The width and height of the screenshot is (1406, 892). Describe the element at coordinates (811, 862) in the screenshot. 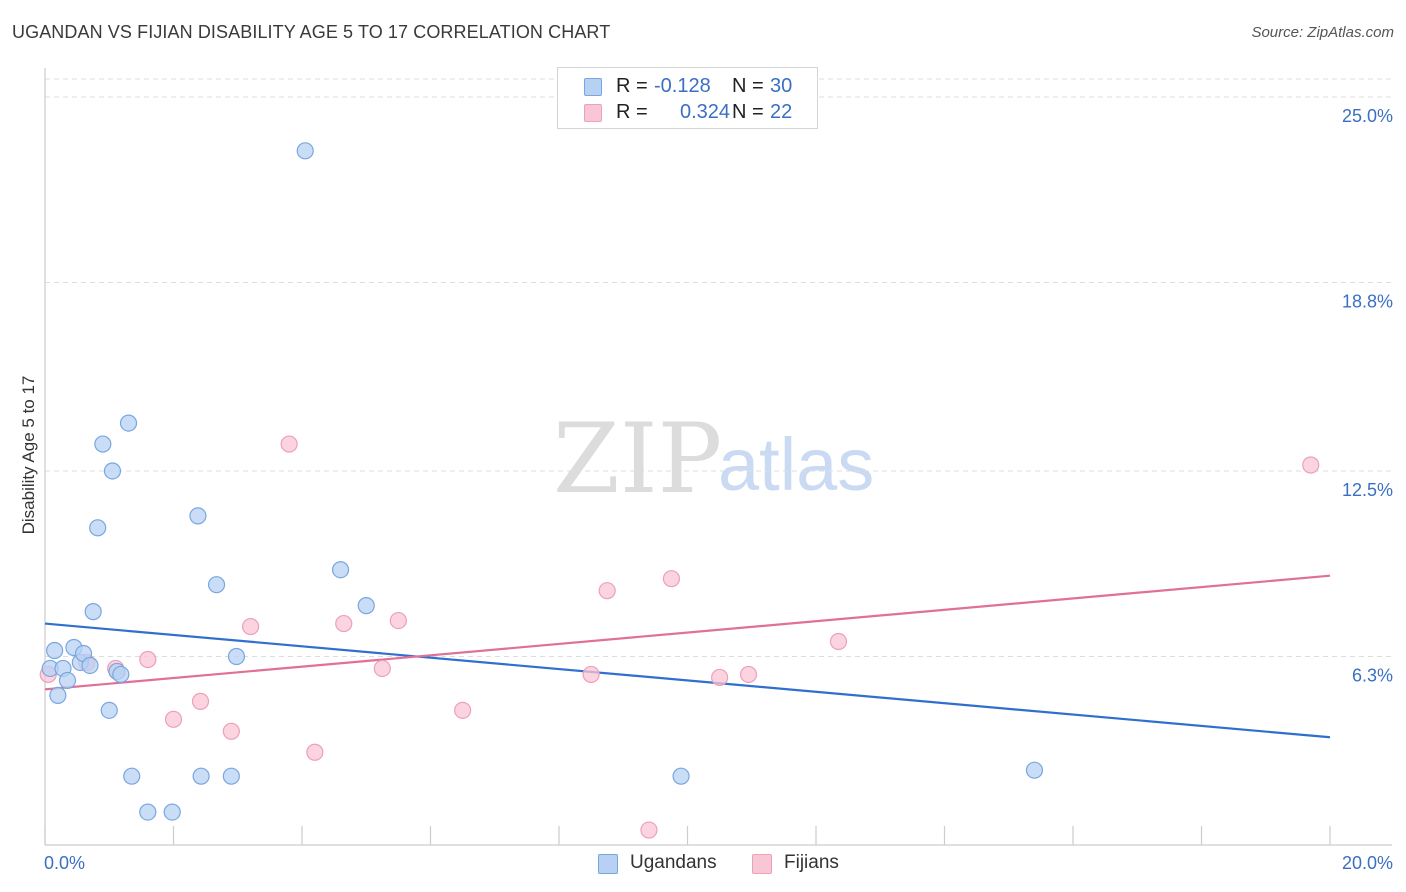

I see `fijians-legend-label: Fijians` at that location.